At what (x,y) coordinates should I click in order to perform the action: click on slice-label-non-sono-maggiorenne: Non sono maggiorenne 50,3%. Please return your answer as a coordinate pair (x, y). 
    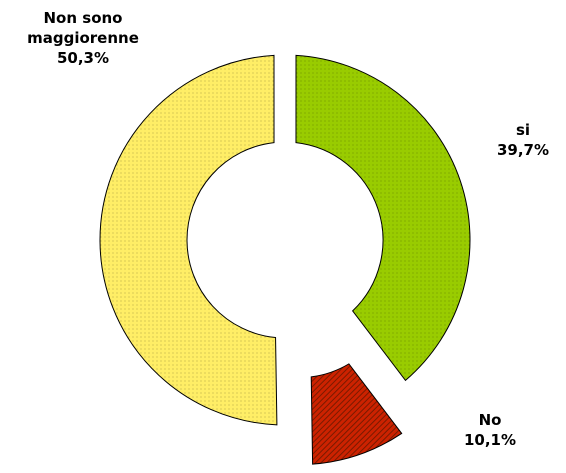
    Looking at the image, I should click on (83, 38).